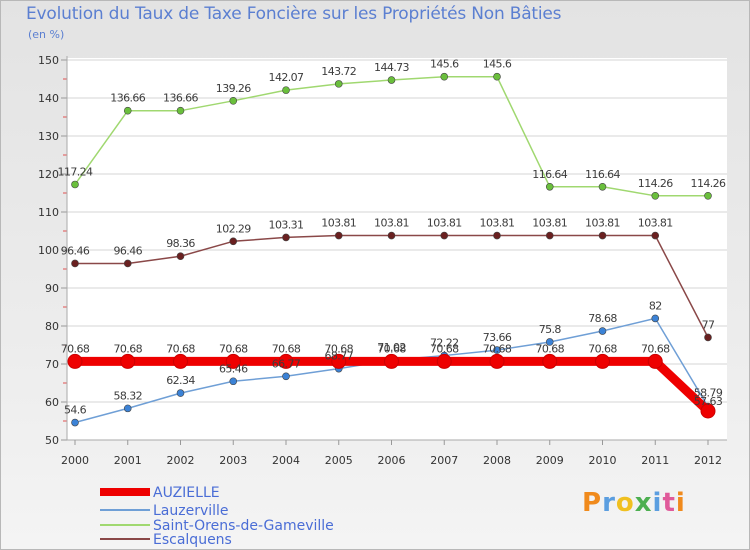 The height and width of the screenshot is (550, 750). What do you see at coordinates (52, 288) in the screenshot?
I see `y-tick-label: 90` at bounding box center [52, 288].